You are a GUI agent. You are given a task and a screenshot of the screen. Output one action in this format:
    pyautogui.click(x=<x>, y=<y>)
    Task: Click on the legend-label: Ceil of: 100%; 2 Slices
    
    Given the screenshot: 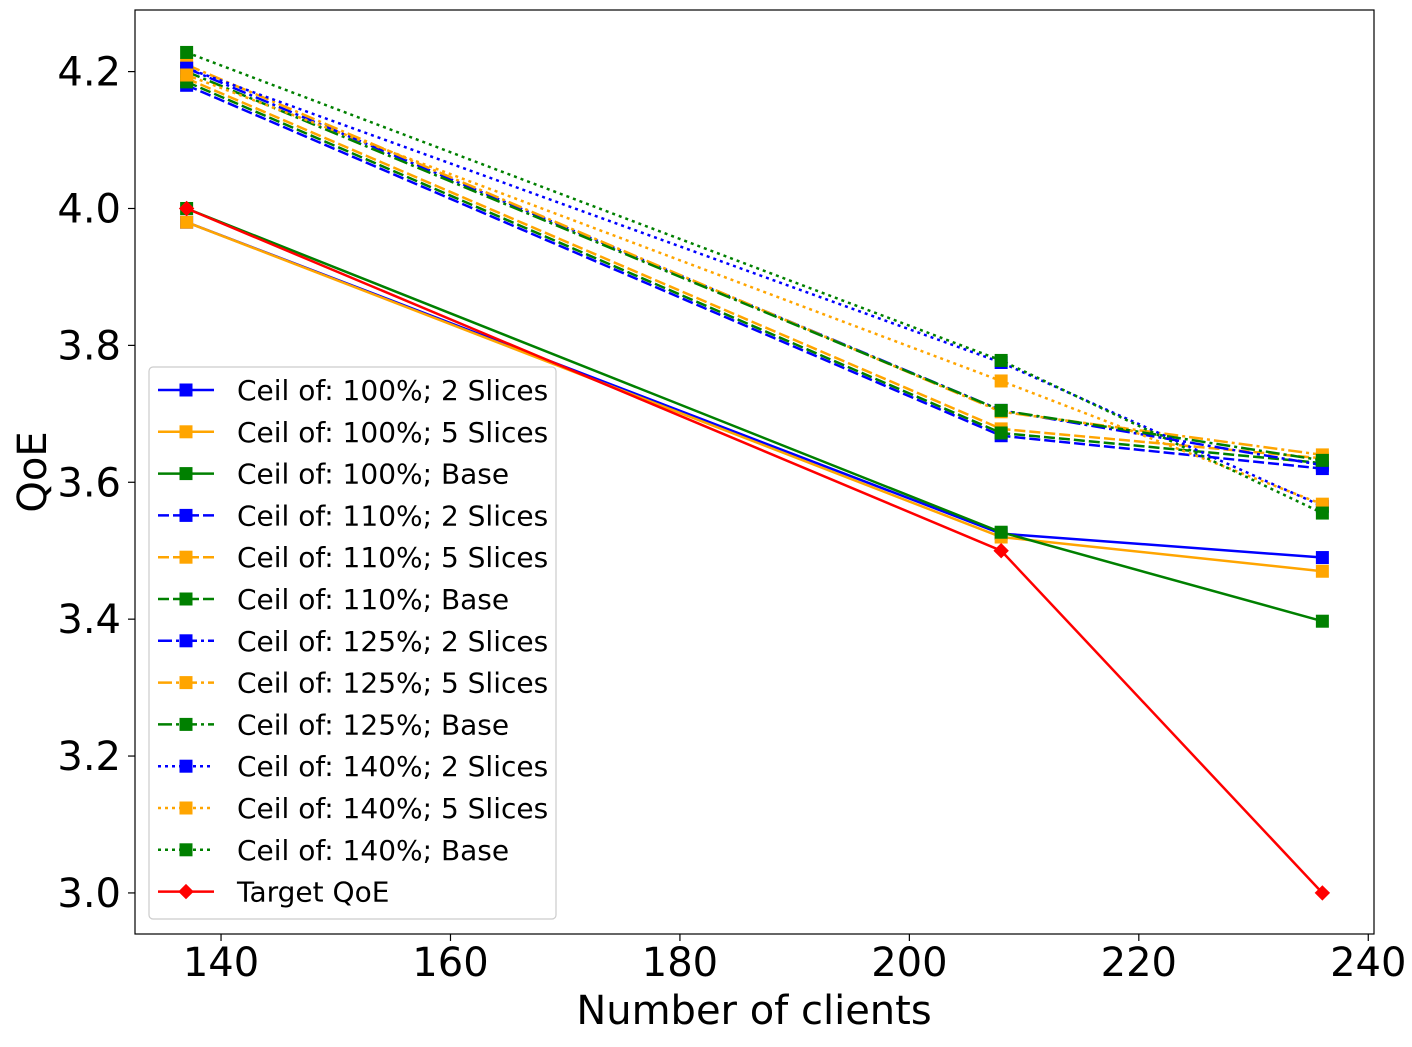 What is the action you would take?
    pyautogui.click(x=392, y=390)
    